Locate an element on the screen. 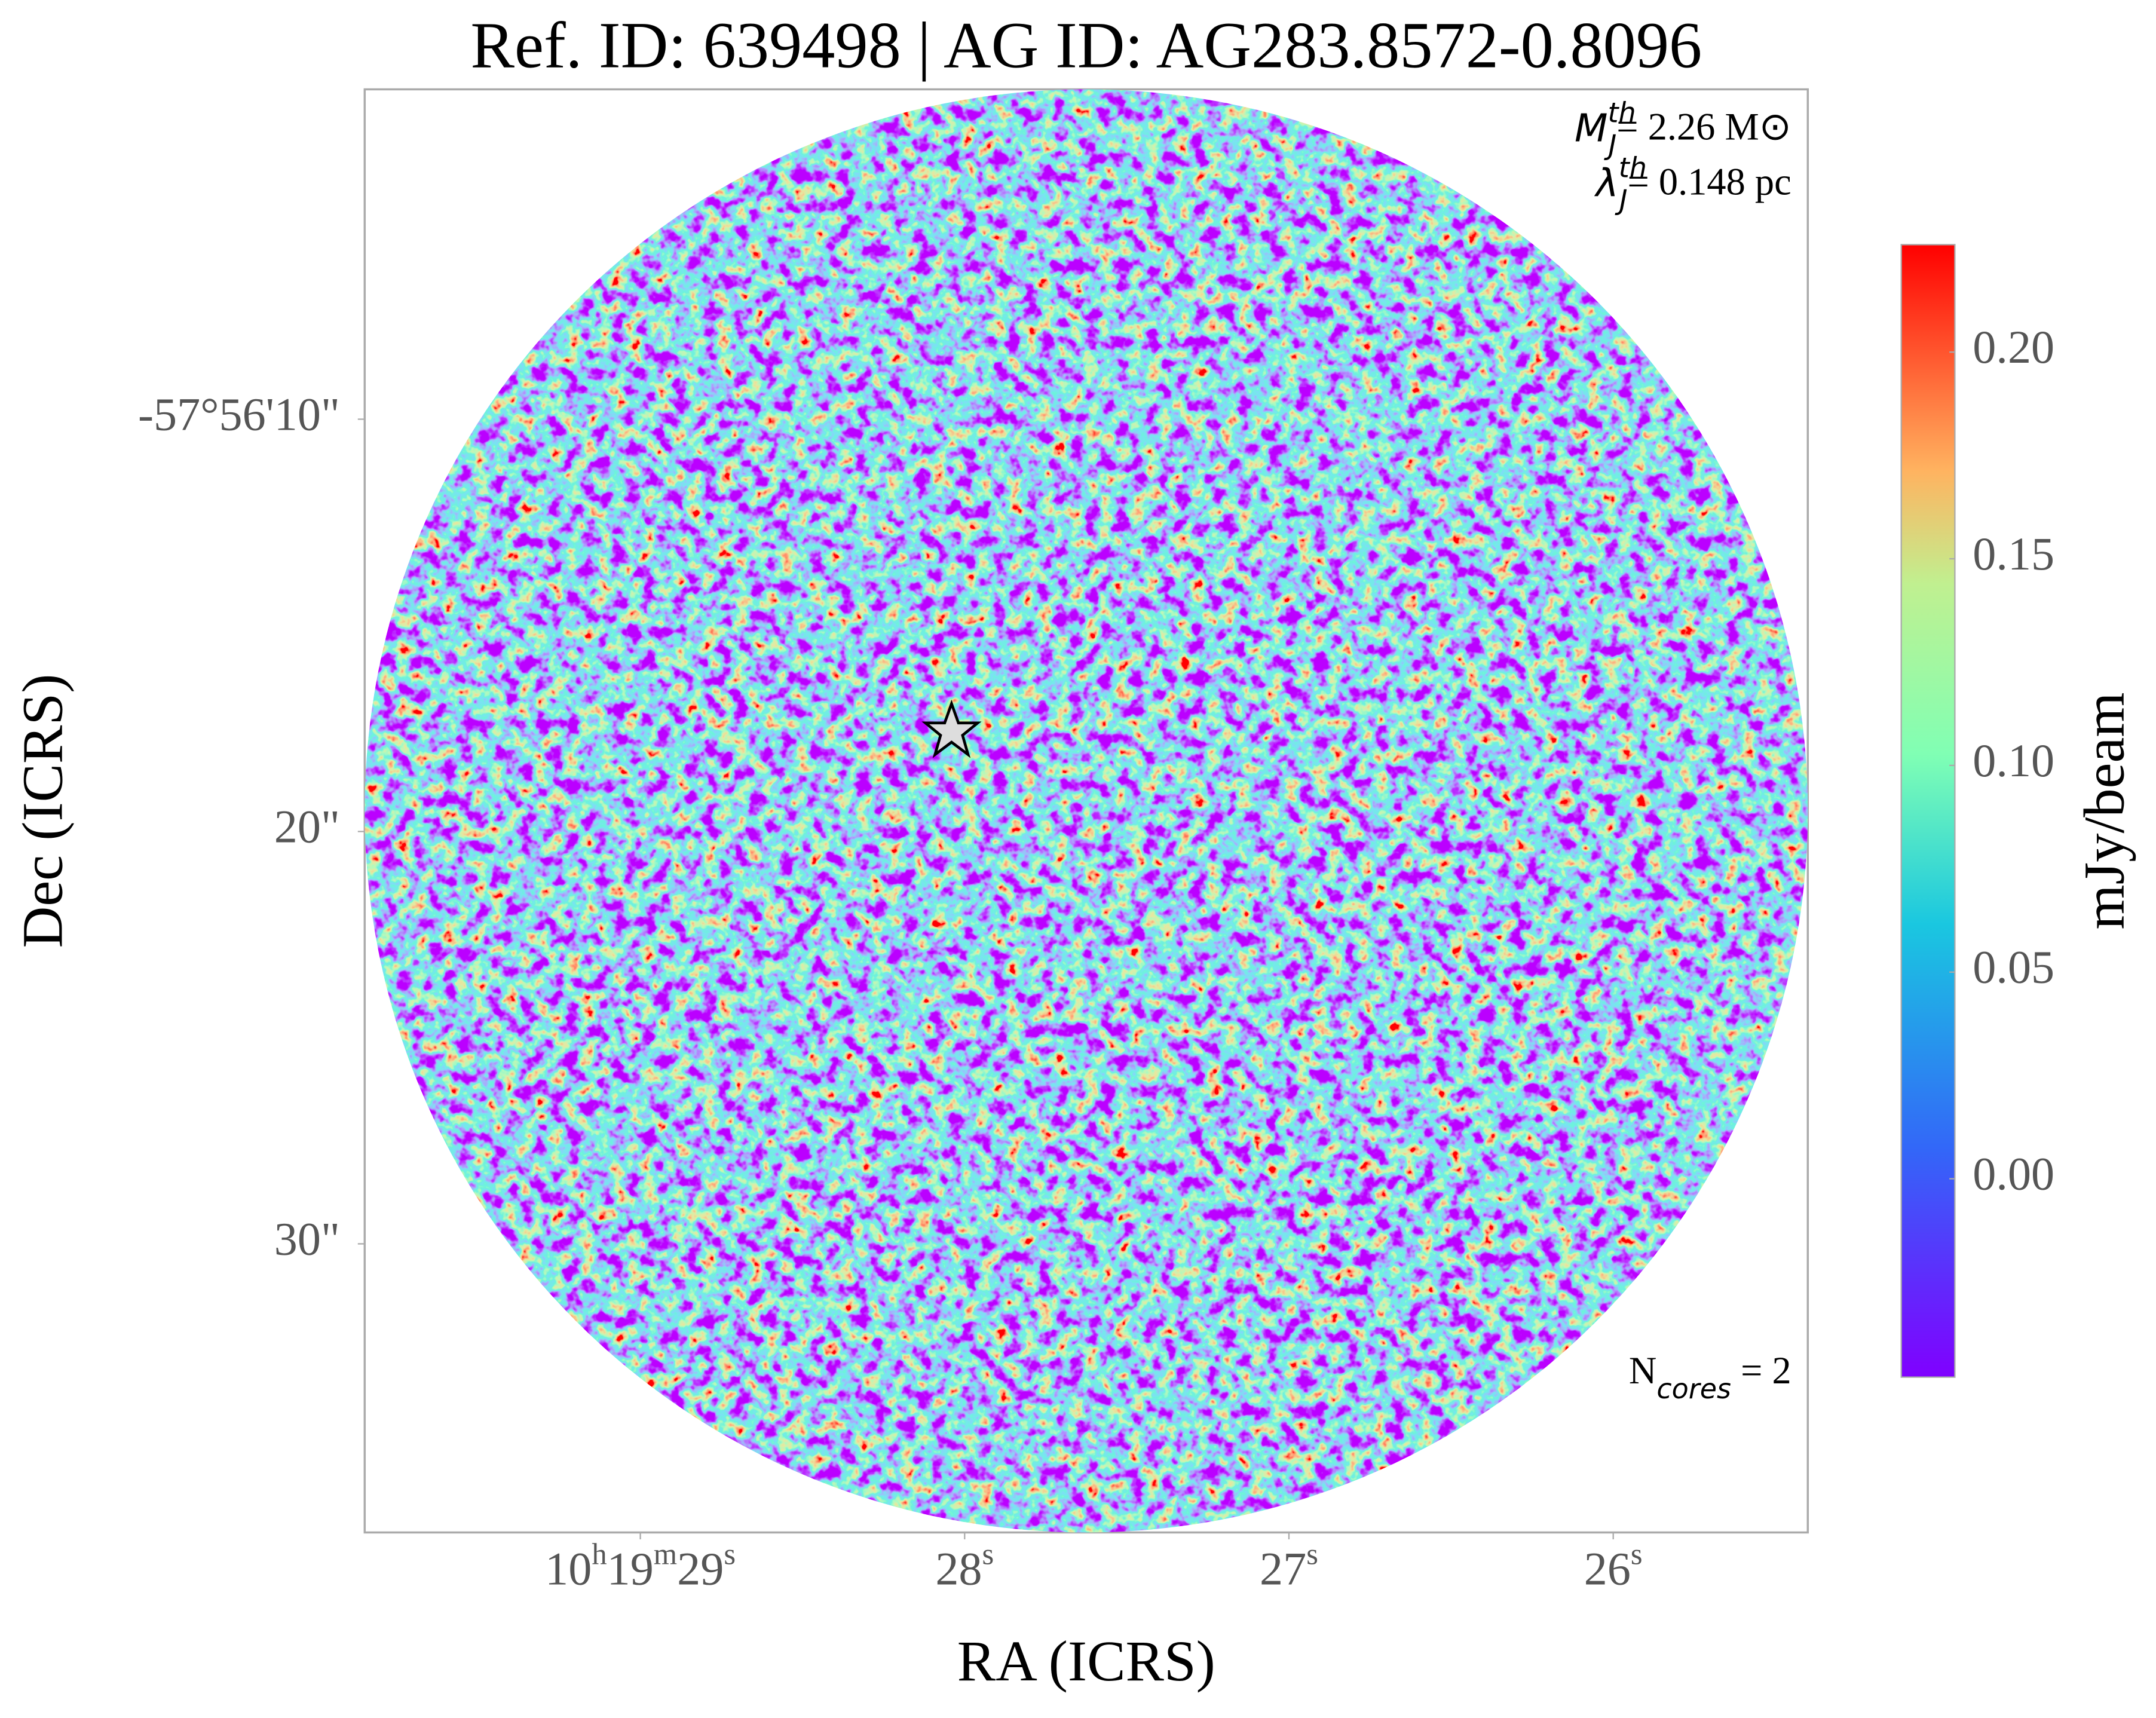 The image size is (2156, 1718). x-tick-label: 10h19m29s is located at coordinates (640, 1565).